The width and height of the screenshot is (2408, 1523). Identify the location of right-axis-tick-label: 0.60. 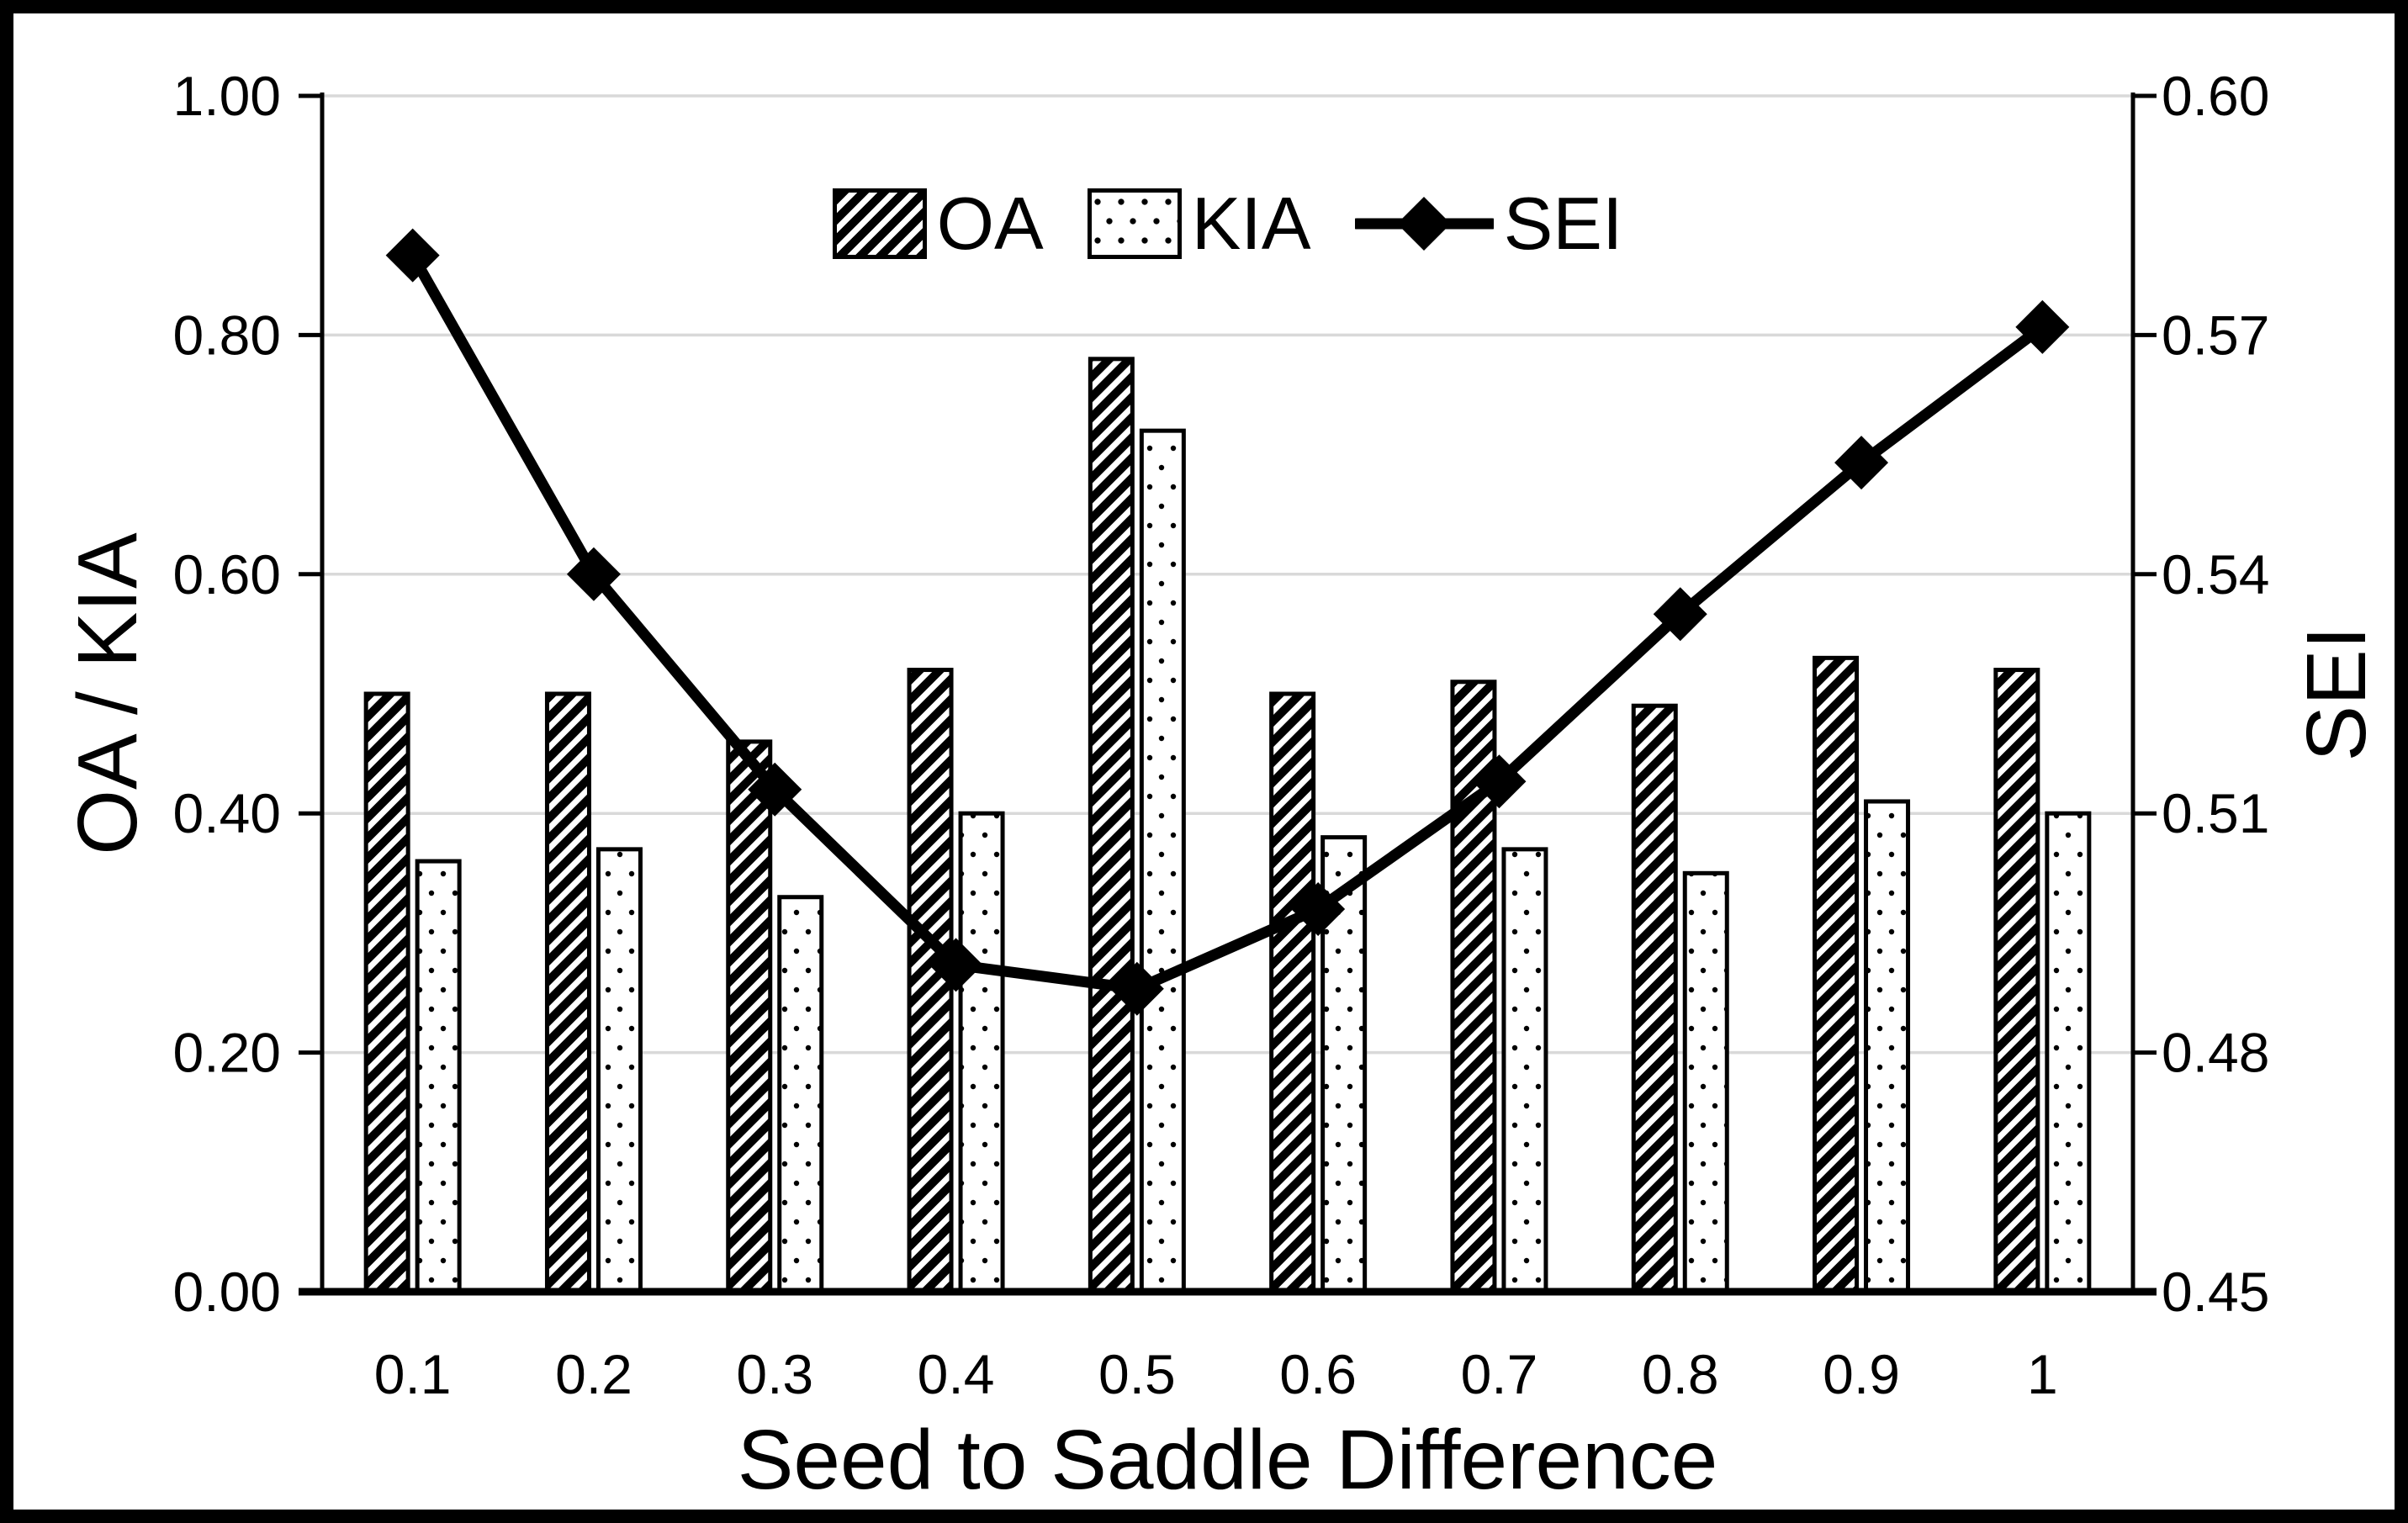
(2215, 96).